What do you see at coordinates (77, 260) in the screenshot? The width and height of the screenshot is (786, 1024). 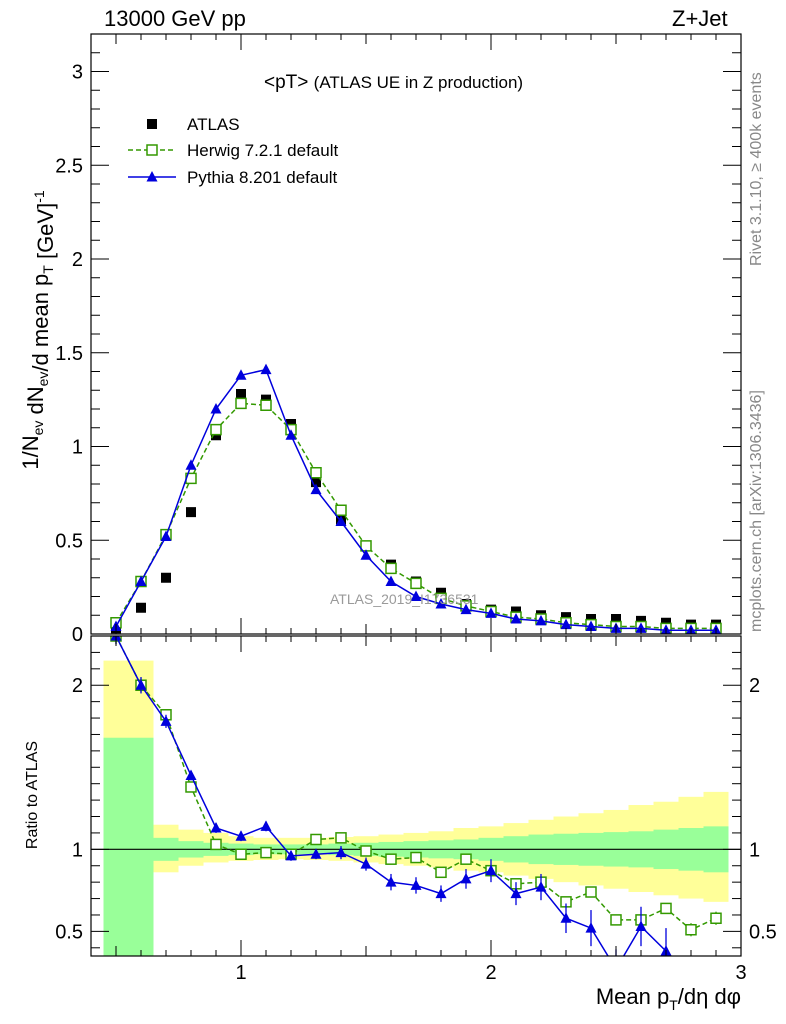 I see `y-tick-label: 2` at bounding box center [77, 260].